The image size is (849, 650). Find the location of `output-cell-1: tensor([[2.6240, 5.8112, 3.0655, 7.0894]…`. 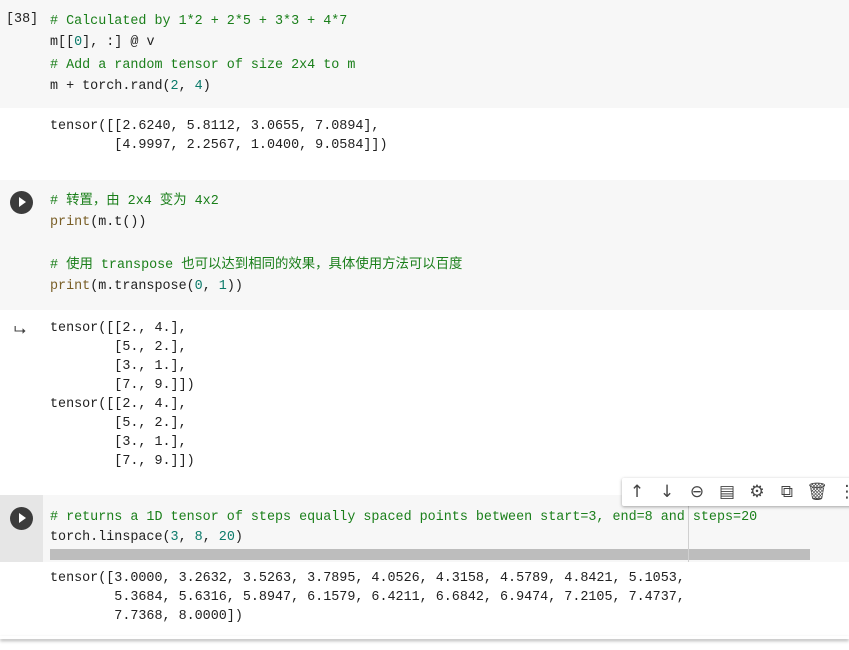

output-cell-1: tensor([[2.6240, 5.8112, 3.0655, 7.0894]… is located at coordinates (424, 144).